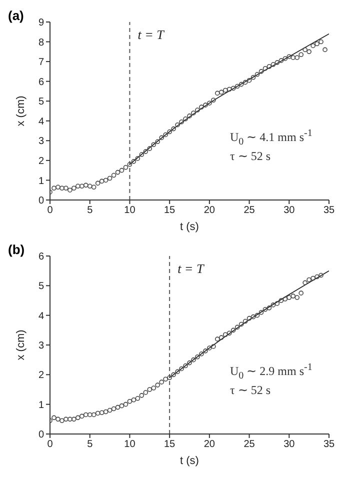 This screenshot has height=481, width=345. What do you see at coordinates (41, 23) in the screenshot?
I see `y-tick-label: 9` at bounding box center [41, 23].